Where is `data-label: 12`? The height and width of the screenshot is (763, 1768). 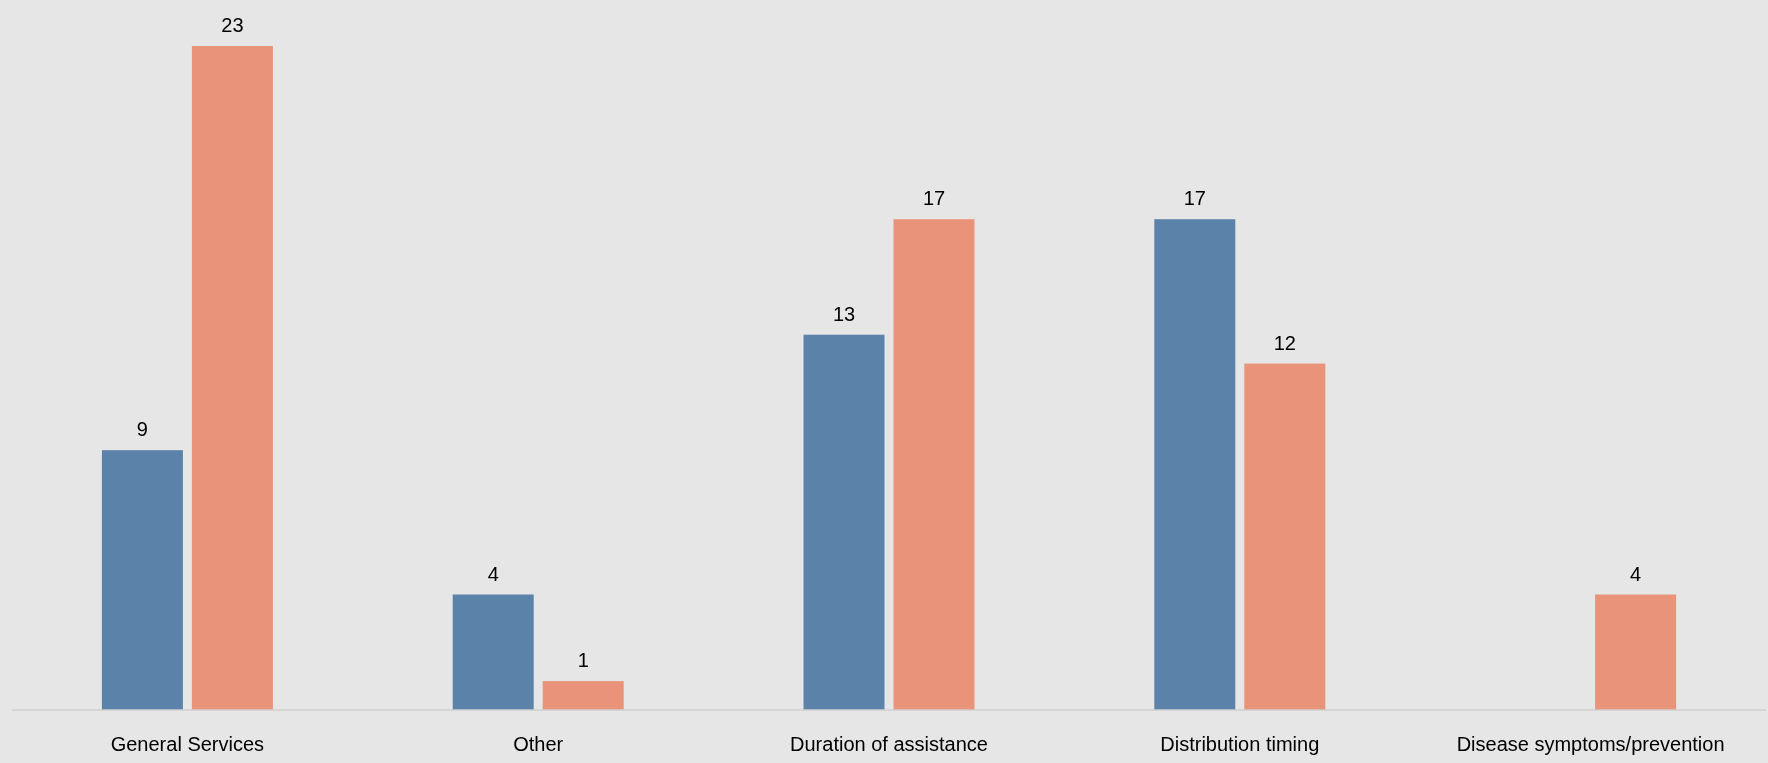 data-label: 12 is located at coordinates (1284, 342).